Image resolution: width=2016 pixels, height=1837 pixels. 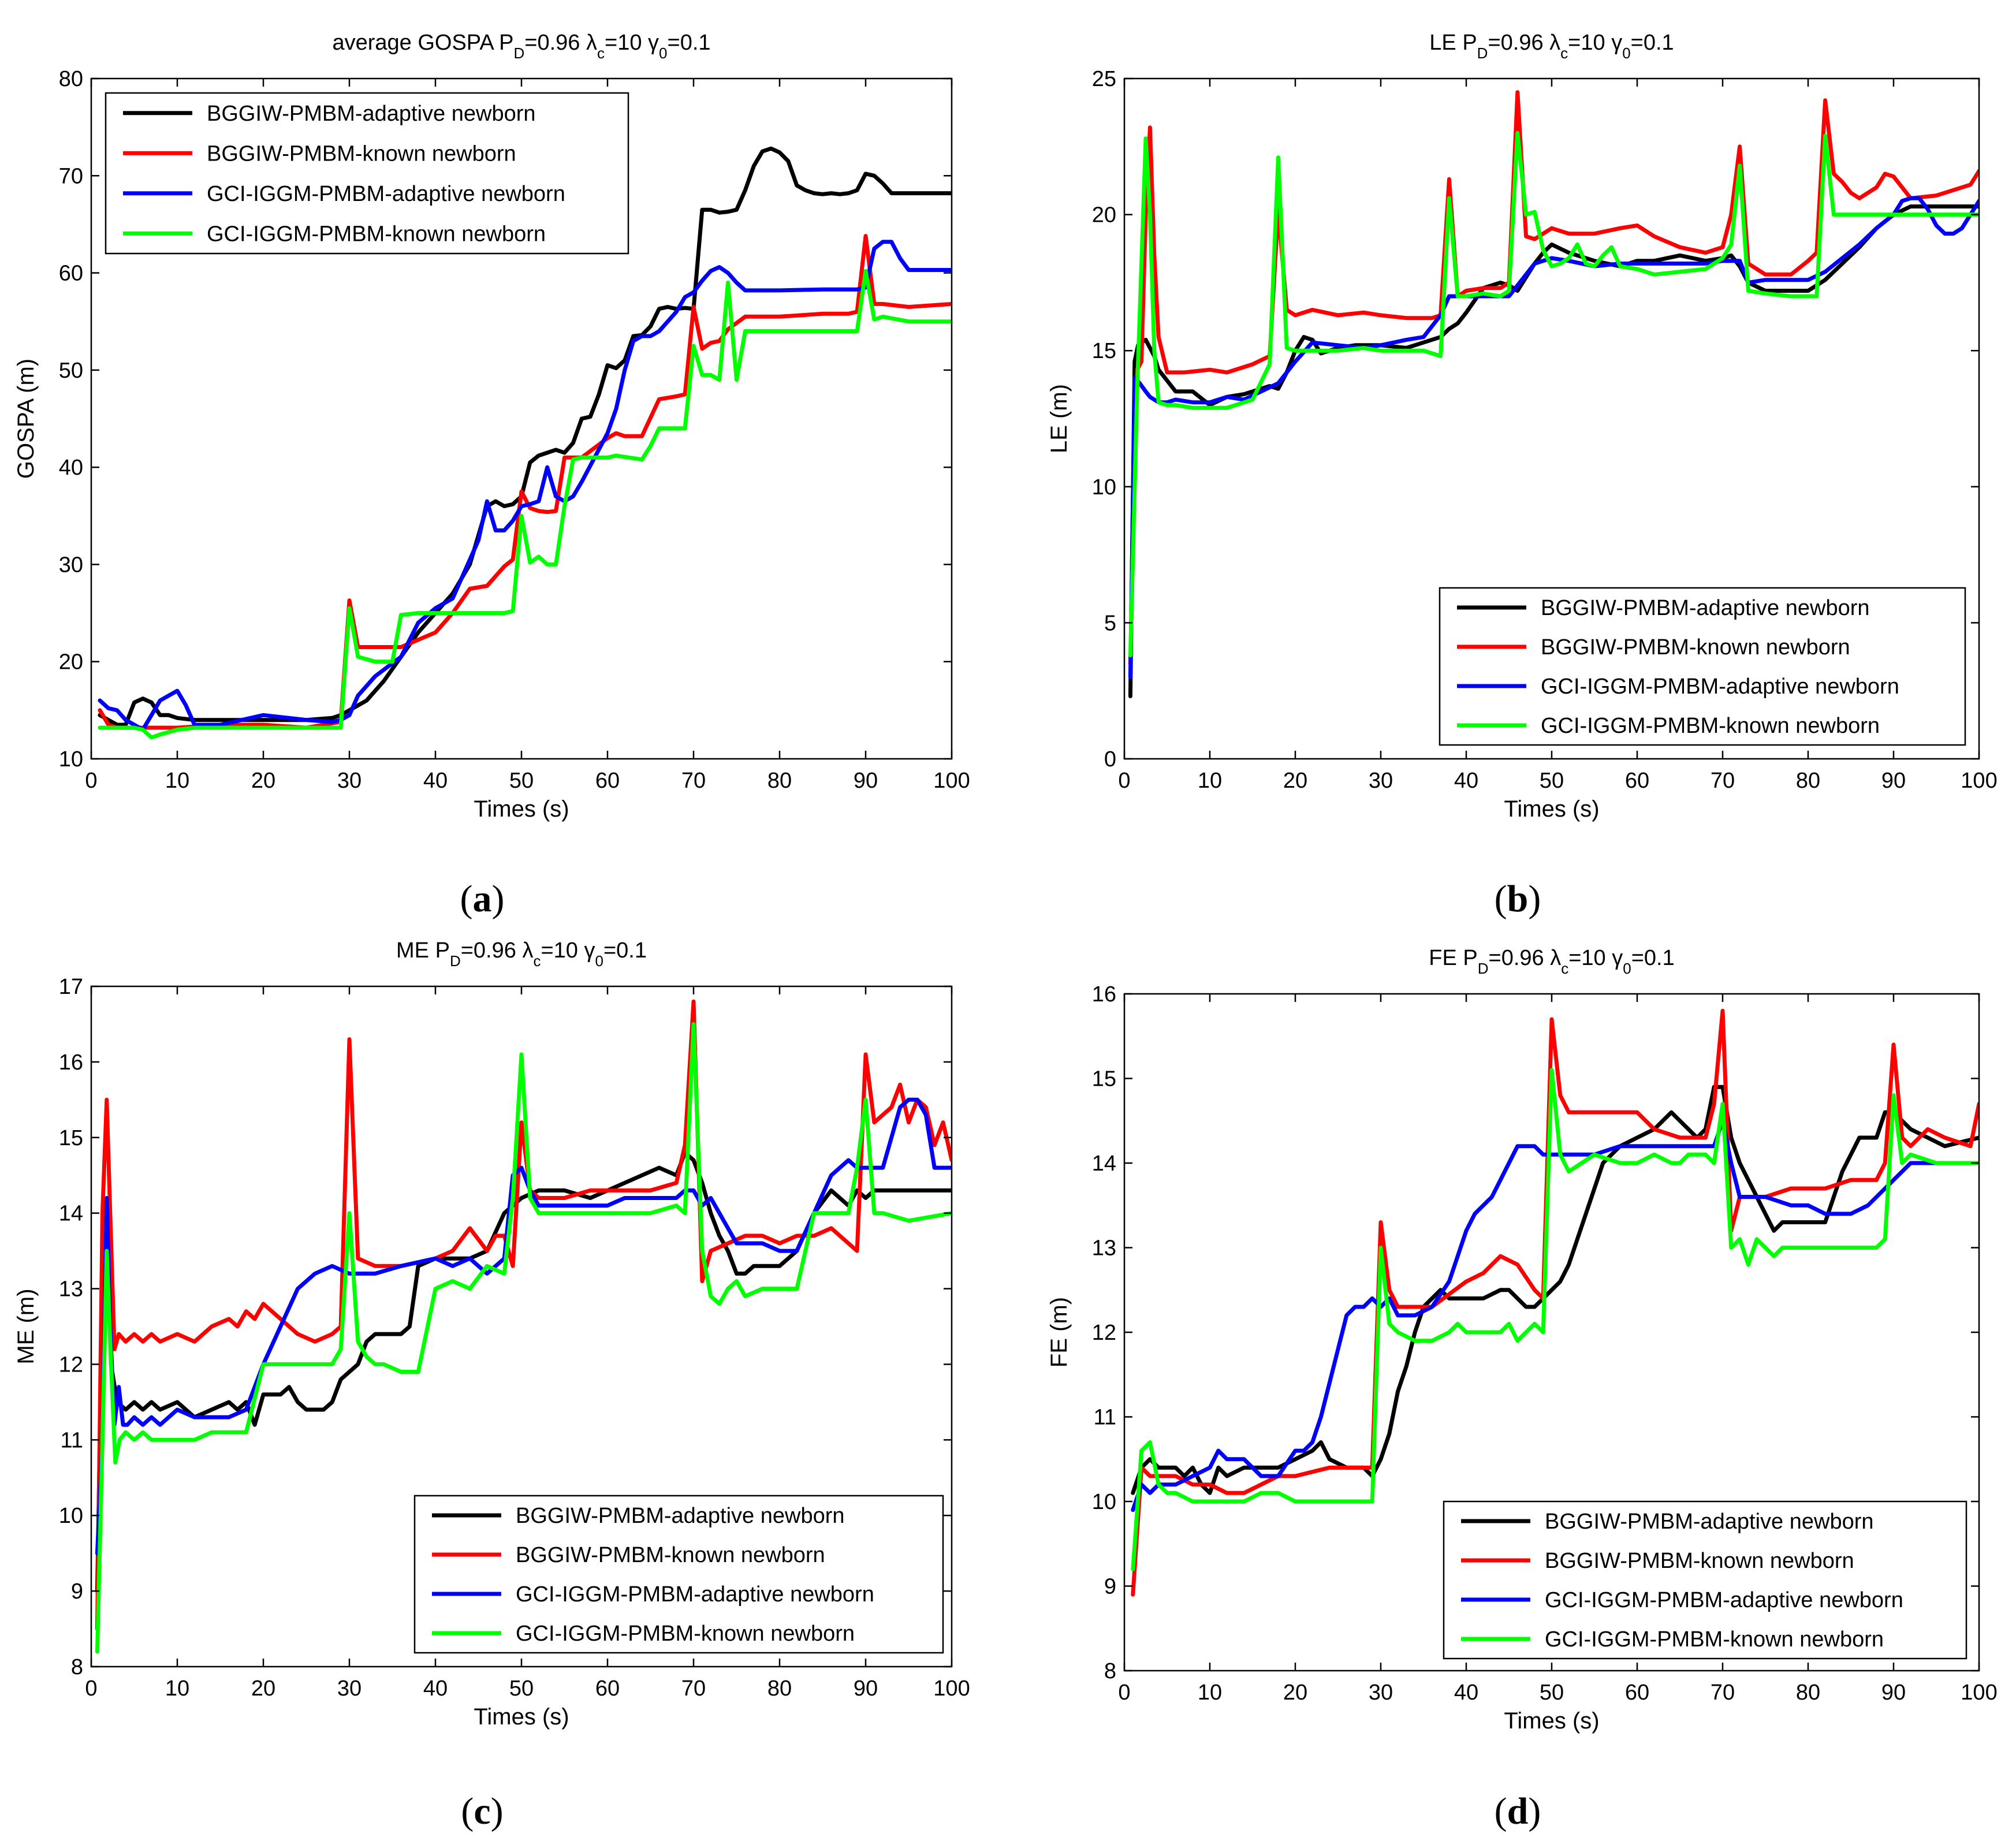 I want to click on series-group, so click(x=525, y=443).